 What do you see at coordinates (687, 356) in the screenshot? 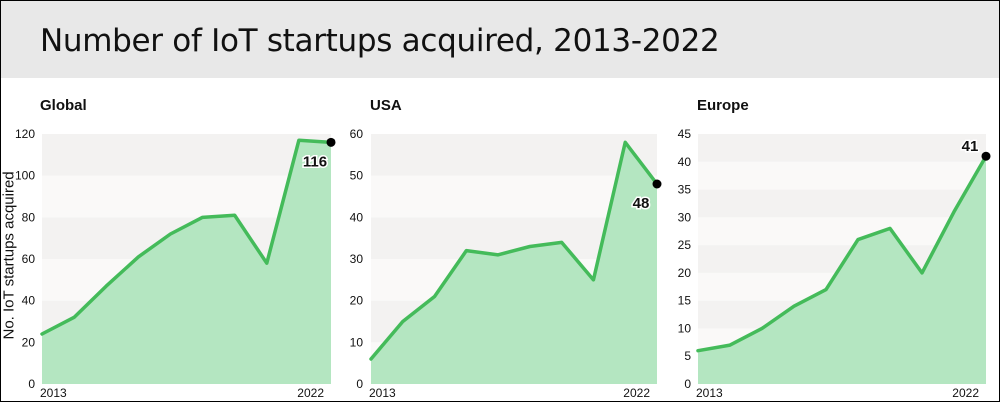
I see `y-tick-label: 5` at bounding box center [687, 356].